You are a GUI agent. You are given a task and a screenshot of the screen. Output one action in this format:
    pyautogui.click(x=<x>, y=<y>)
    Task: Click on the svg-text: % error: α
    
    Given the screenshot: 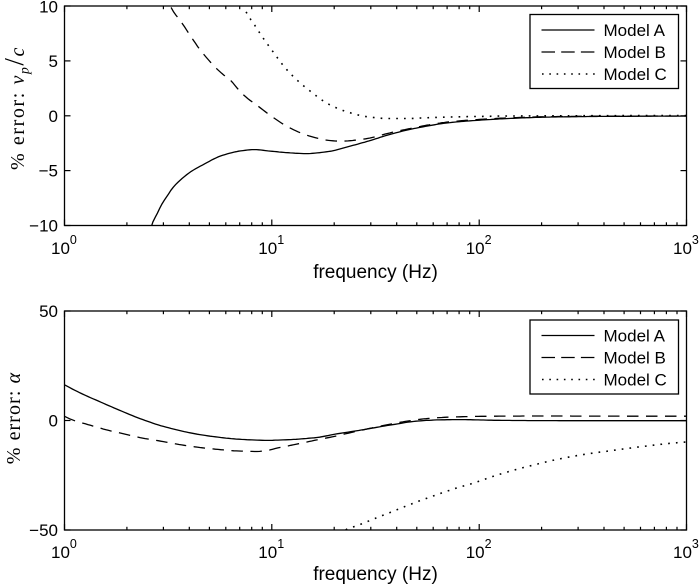 What is the action you would take?
    pyautogui.click(x=14, y=418)
    